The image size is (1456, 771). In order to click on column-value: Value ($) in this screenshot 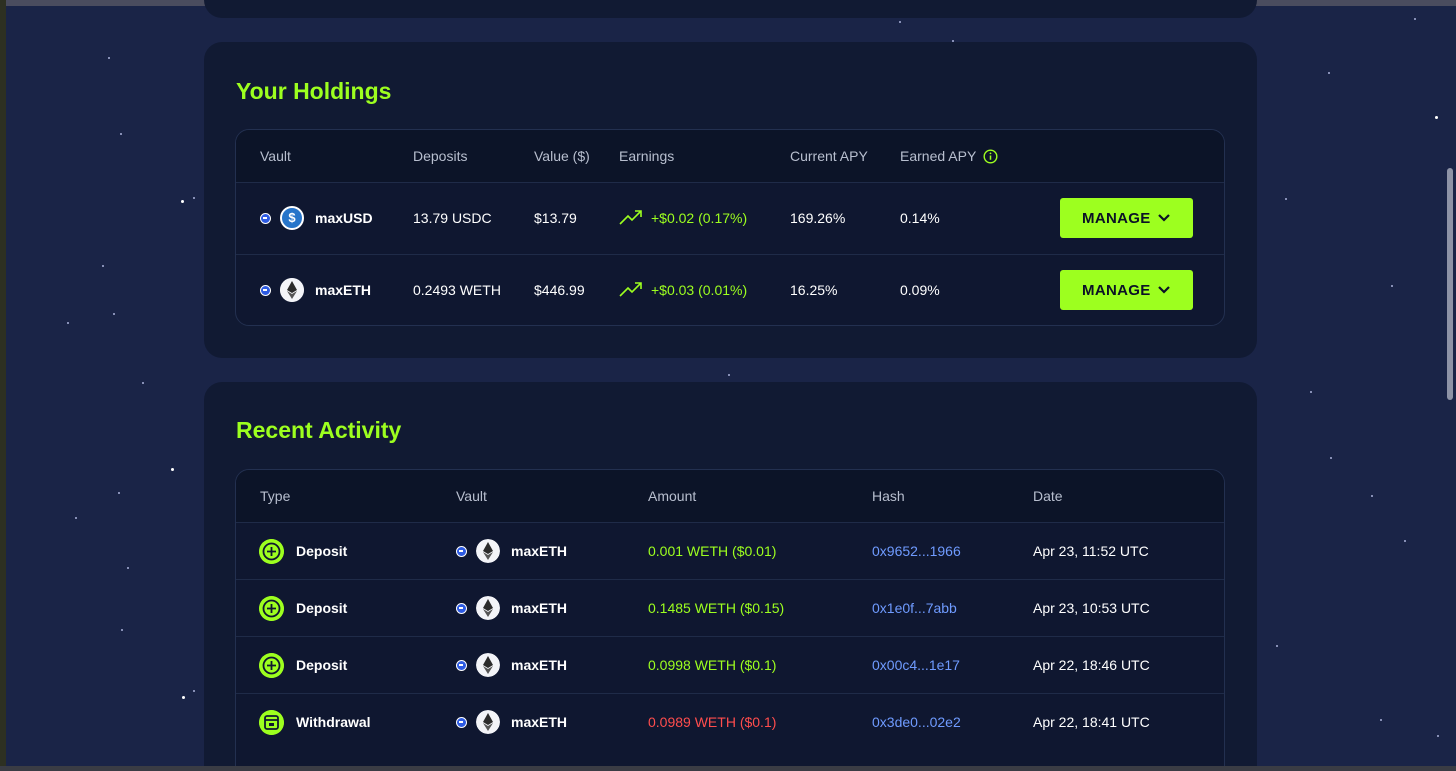, I will do `click(562, 156)`.